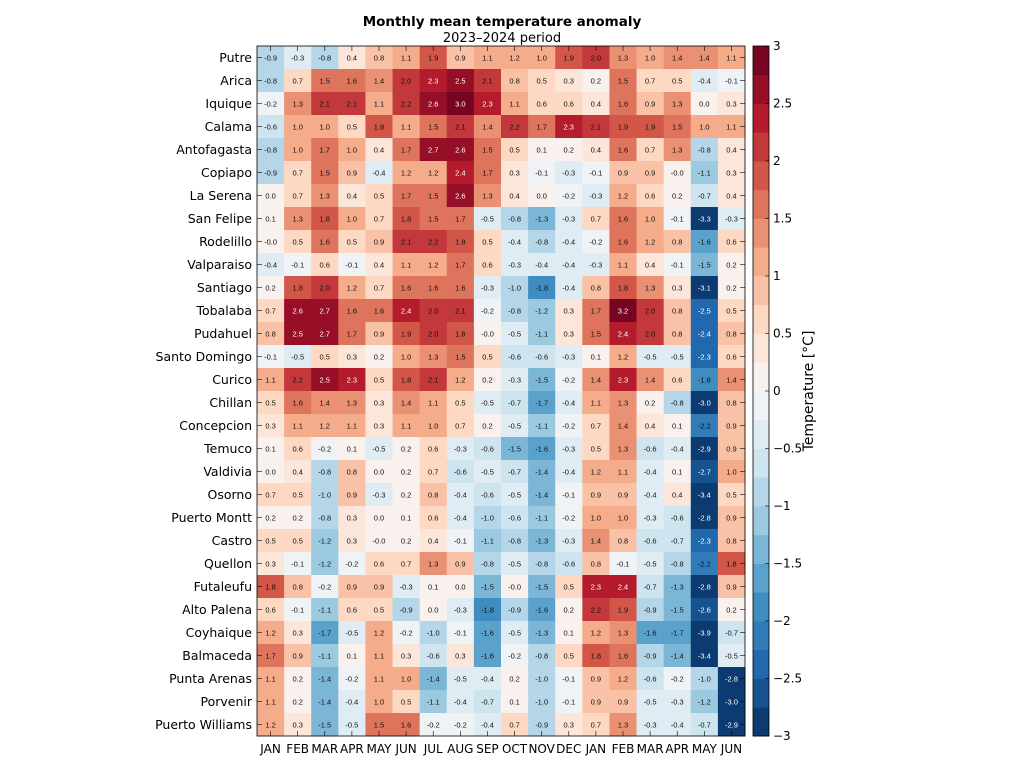 The image size is (1024, 772). What do you see at coordinates (460, 218) in the screenshot?
I see `cell-value-label: 1.7` at bounding box center [460, 218].